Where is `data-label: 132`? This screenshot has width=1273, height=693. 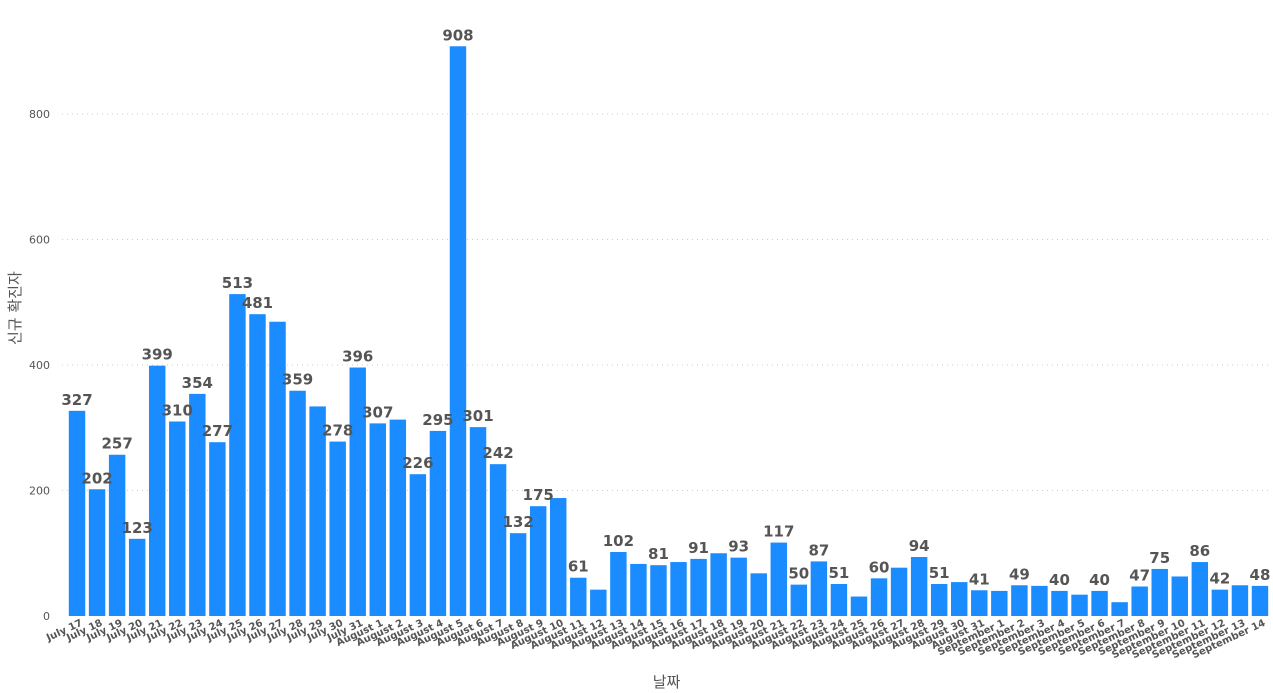 data-label: 132 is located at coordinates (517, 522).